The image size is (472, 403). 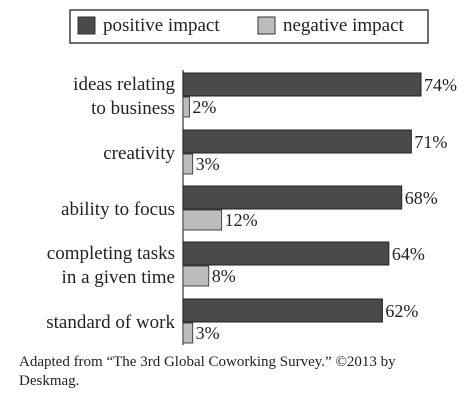 I want to click on category-label-0-0: ideas relating, so click(x=124, y=84).